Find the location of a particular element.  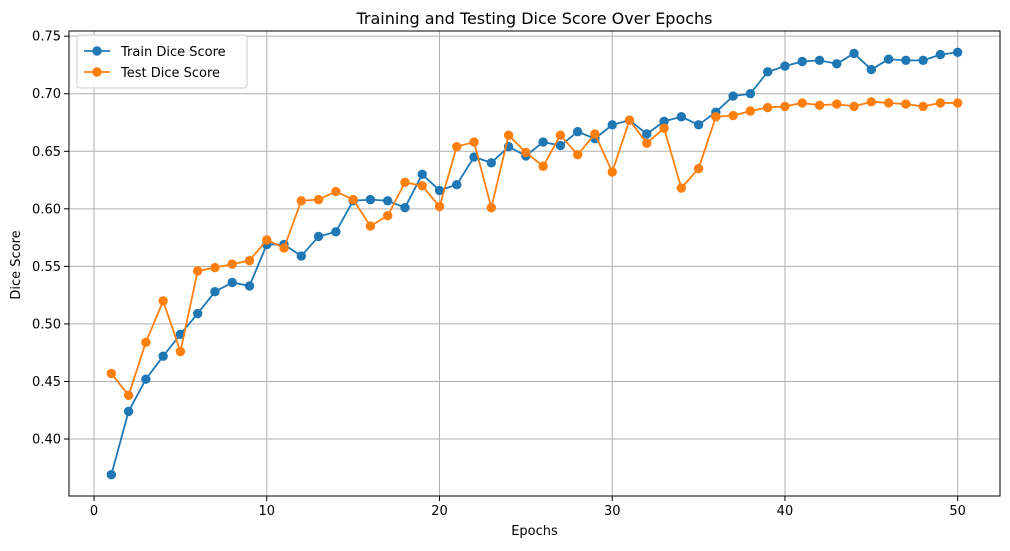

legend-marker-train is located at coordinates (97, 51).